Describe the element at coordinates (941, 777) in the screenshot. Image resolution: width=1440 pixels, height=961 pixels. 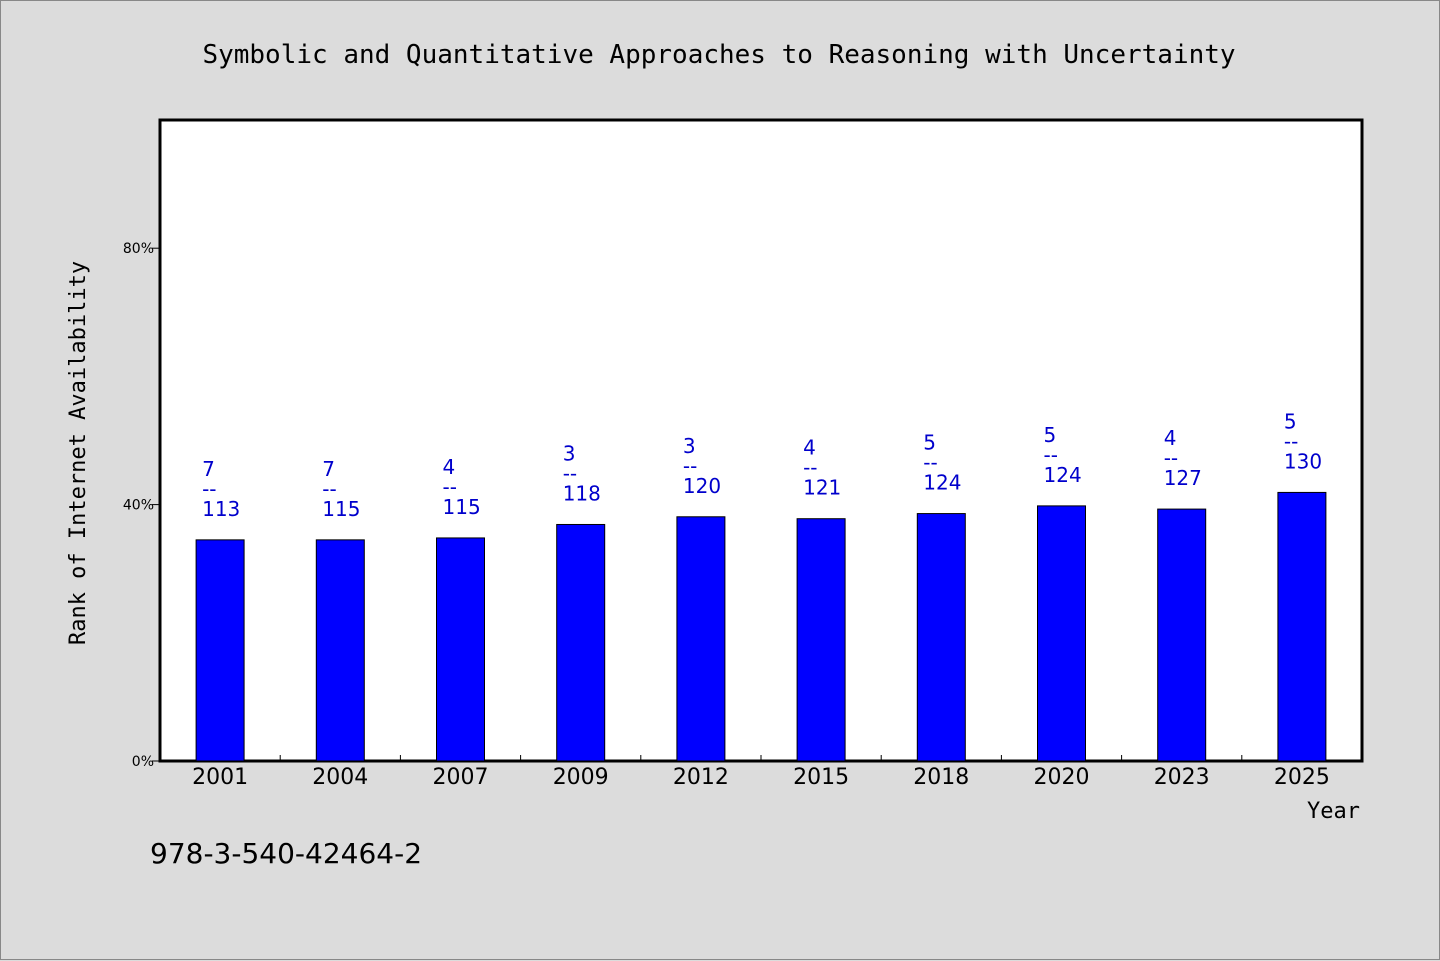
I see `x-tick-label: 2018` at that location.